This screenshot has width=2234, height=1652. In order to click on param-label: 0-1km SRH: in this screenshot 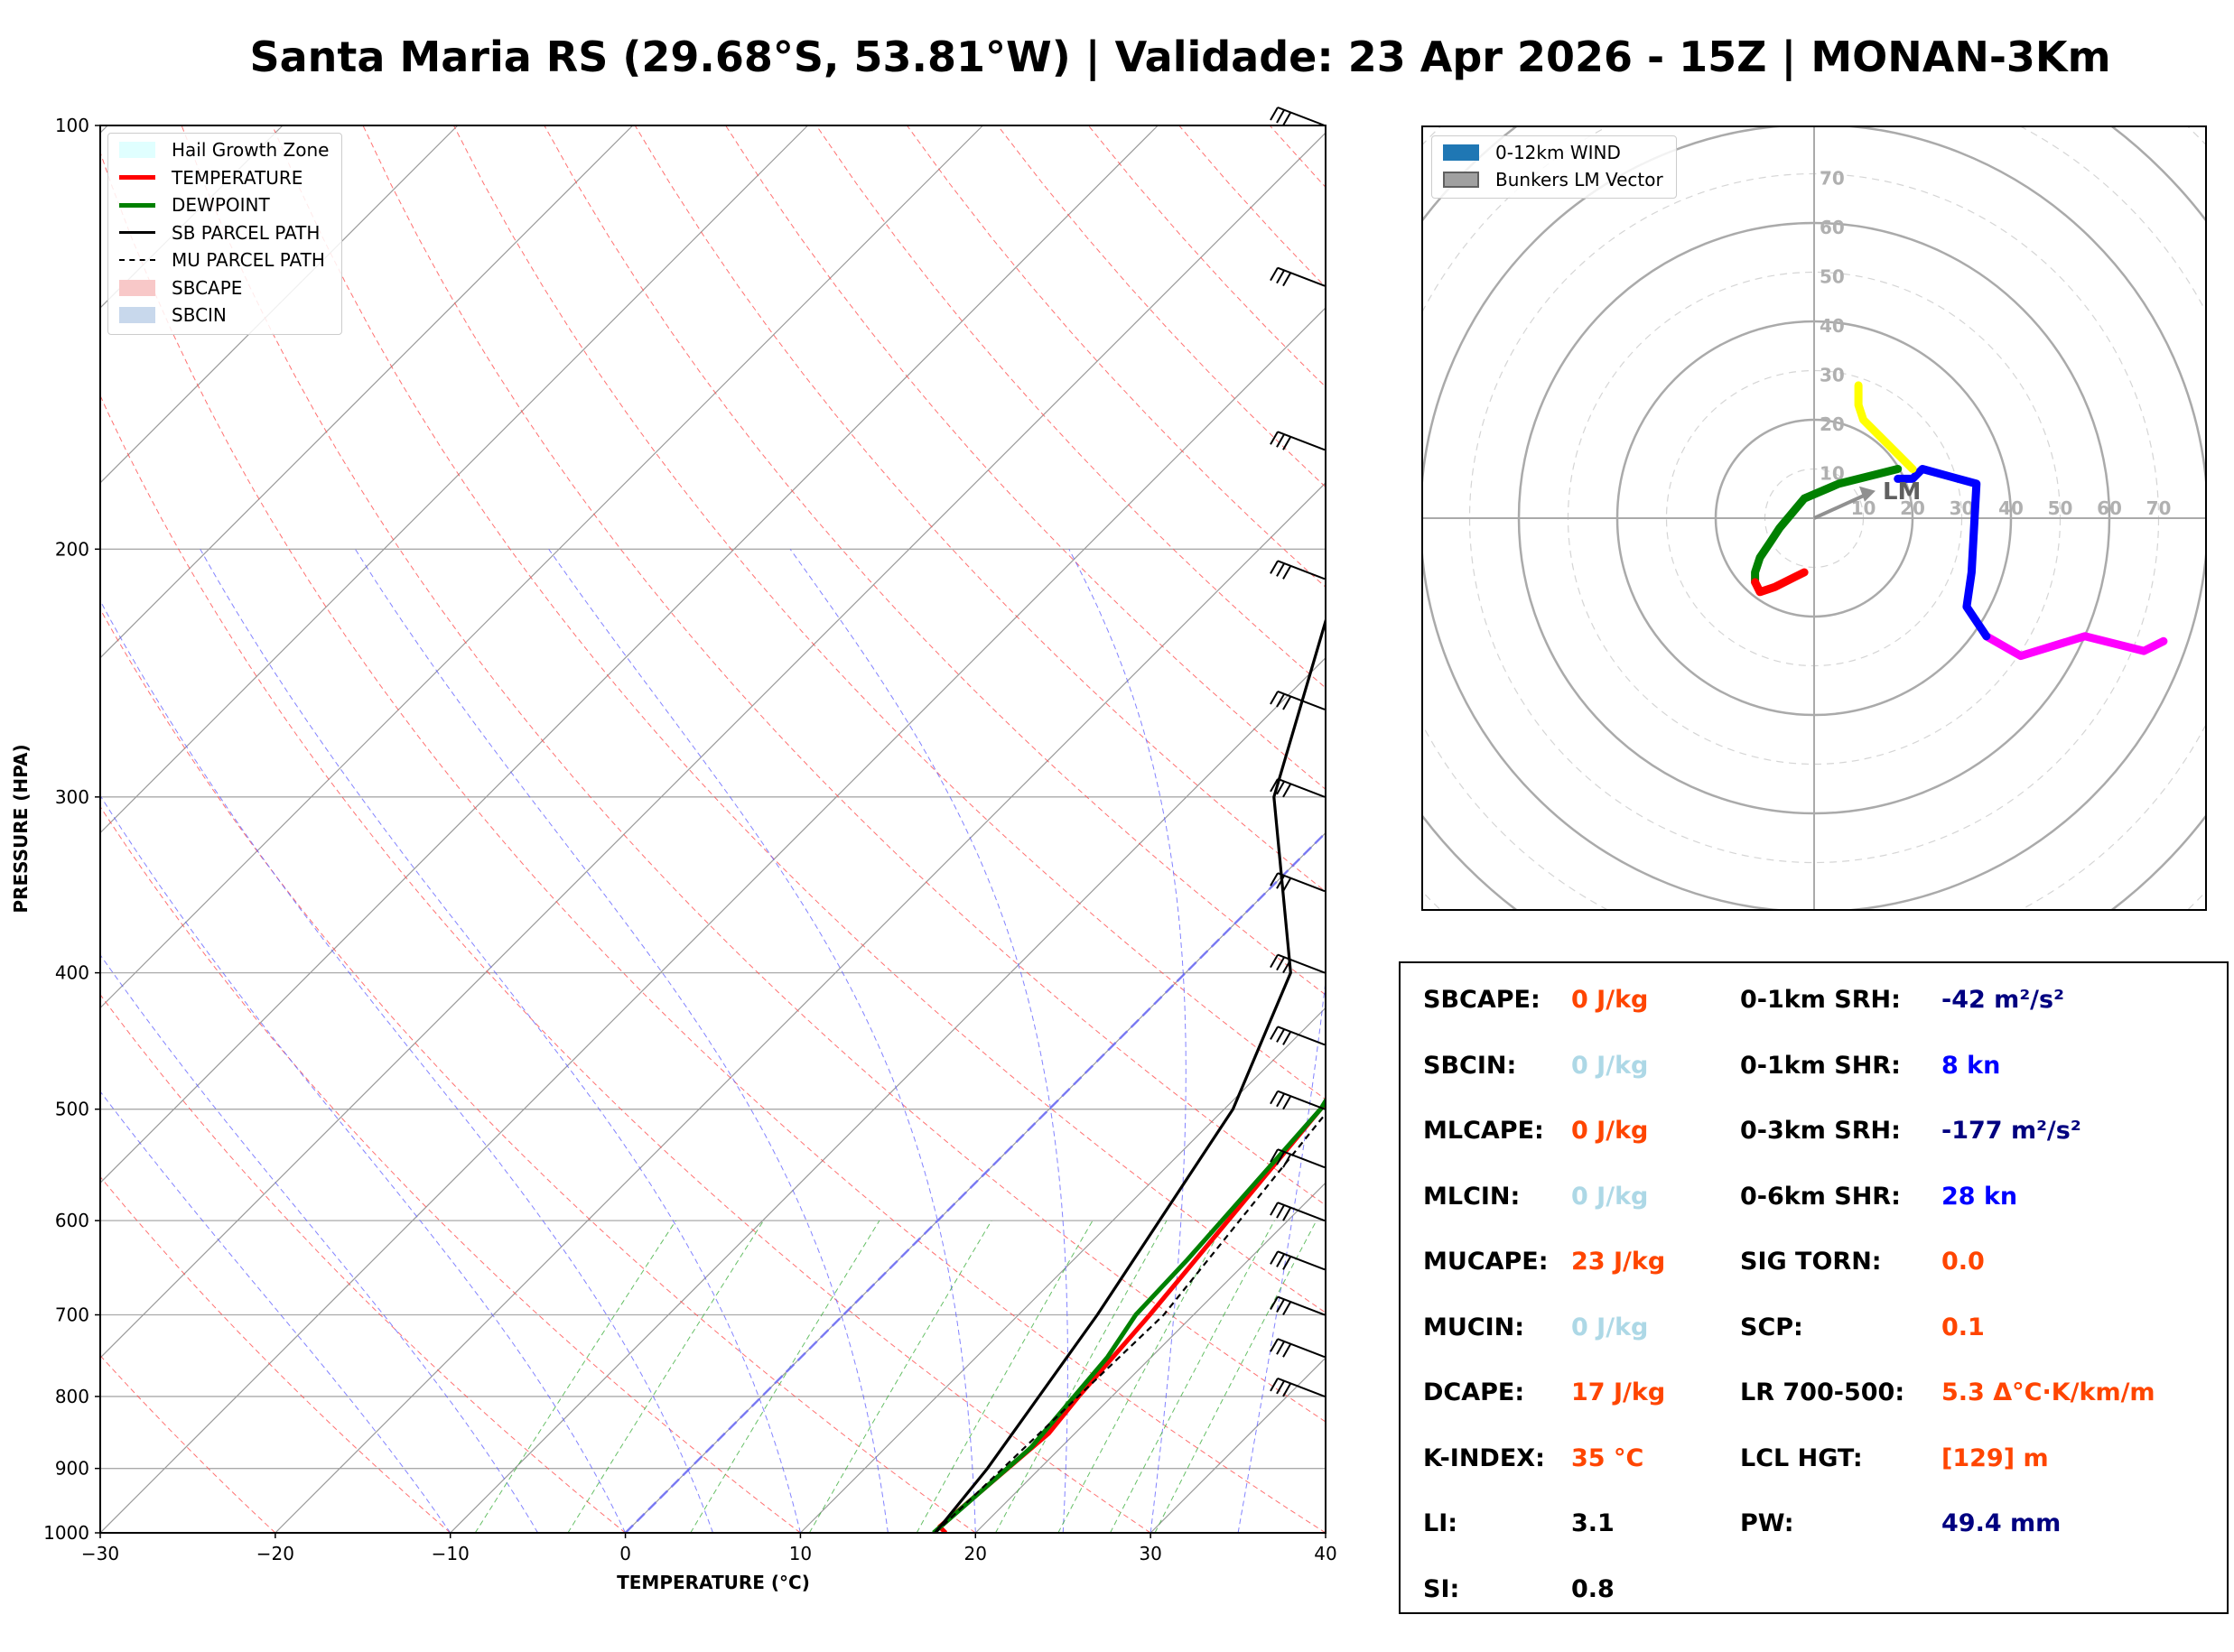, I will do `click(1820, 1000)`.